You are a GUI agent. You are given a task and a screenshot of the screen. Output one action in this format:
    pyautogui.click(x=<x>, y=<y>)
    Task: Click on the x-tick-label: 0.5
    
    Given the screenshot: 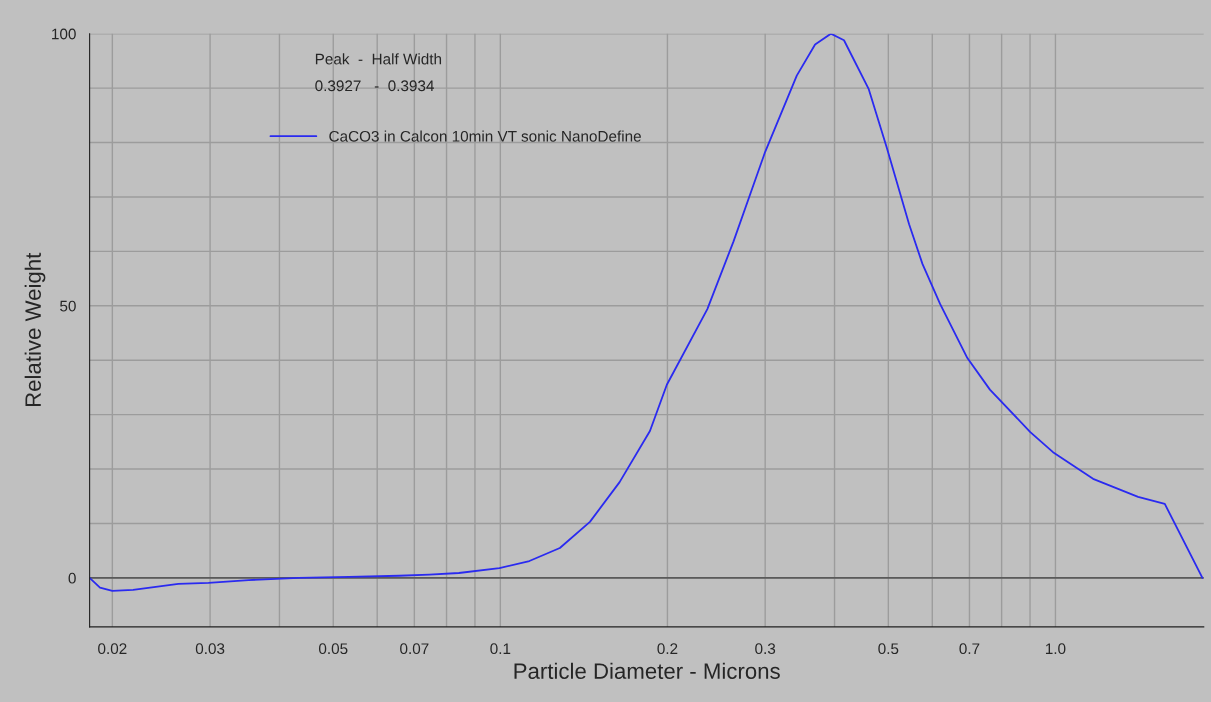 What is the action you would take?
    pyautogui.click(x=888, y=649)
    